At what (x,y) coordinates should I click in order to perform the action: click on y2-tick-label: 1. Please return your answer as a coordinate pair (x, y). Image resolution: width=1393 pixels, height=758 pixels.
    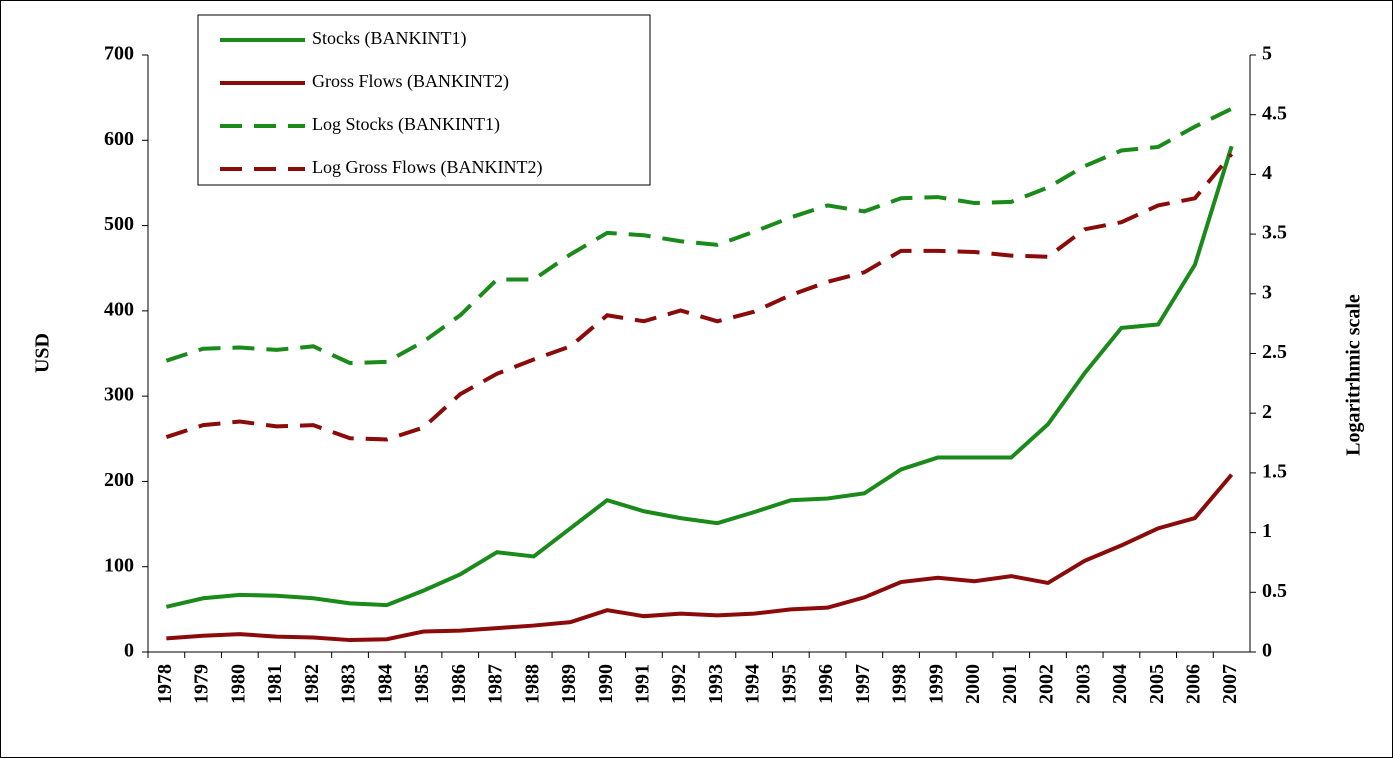
    Looking at the image, I should click on (1267, 531).